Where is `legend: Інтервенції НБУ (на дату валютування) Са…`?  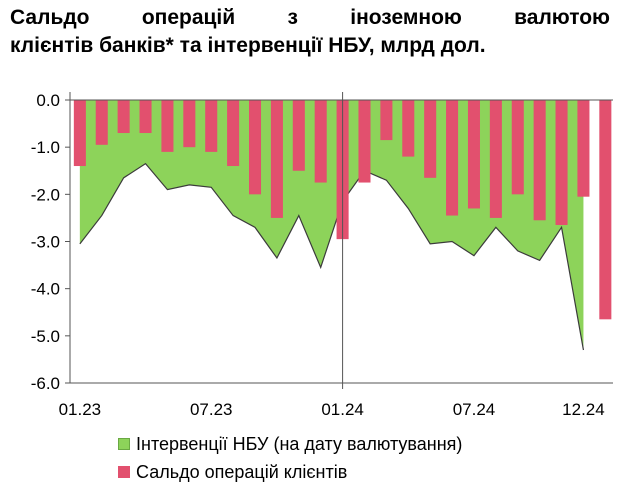
legend: Інтервенції НБУ (на дату валютування) Са… is located at coordinates (290, 458).